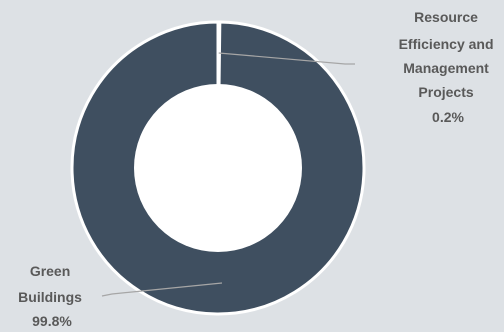  I want to click on label-green-buildings: Green Buildings 99.8%, so click(52, 296).